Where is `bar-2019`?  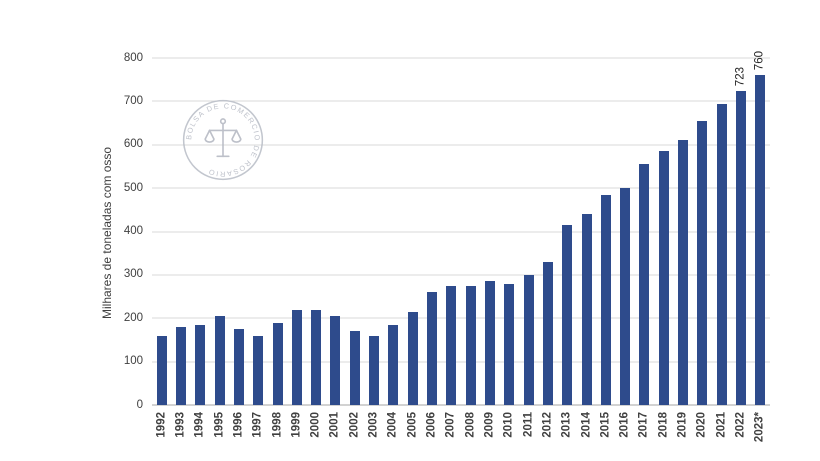
bar-2019 is located at coordinates (683, 272).